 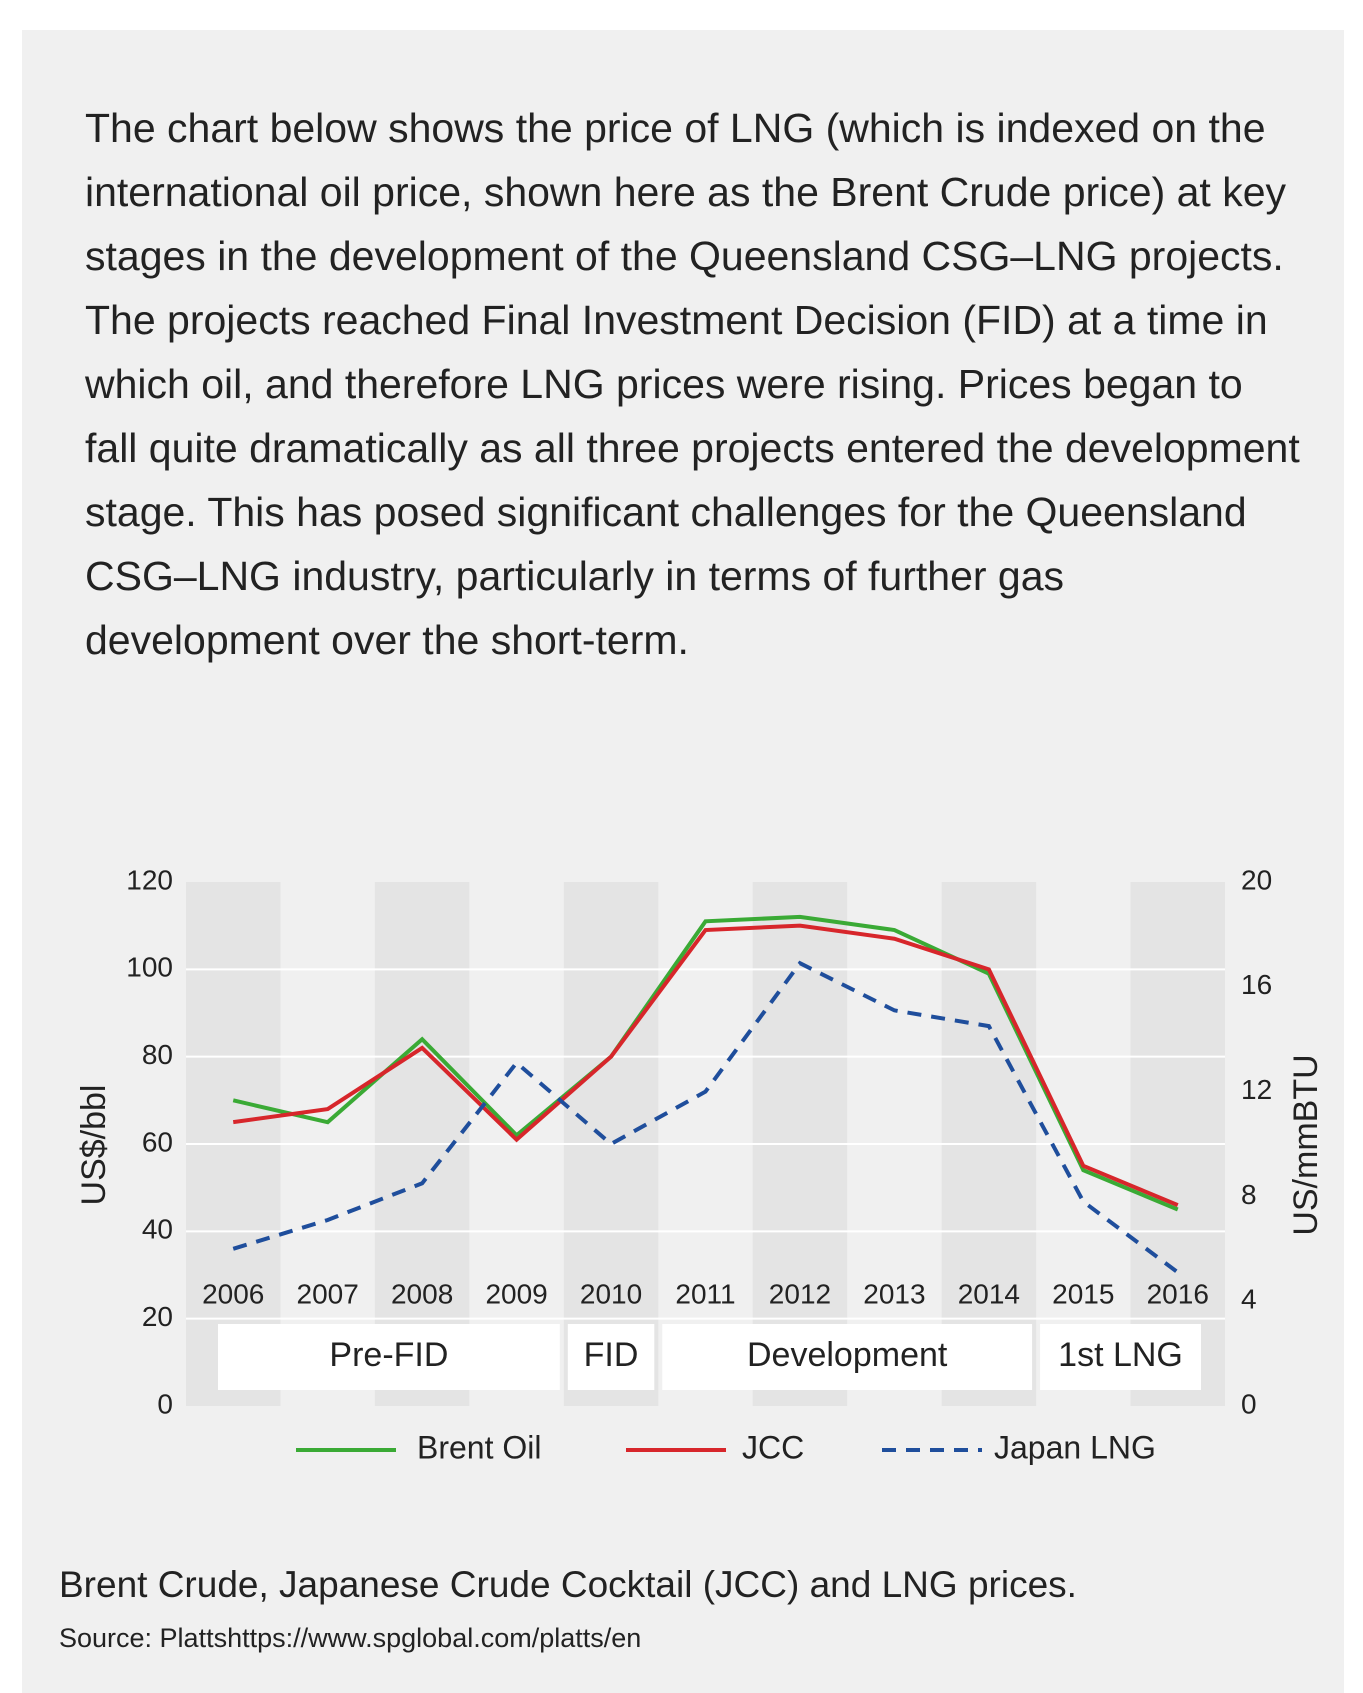 What do you see at coordinates (1256, 879) in the screenshot?
I see `y2-tick-label: 20` at bounding box center [1256, 879].